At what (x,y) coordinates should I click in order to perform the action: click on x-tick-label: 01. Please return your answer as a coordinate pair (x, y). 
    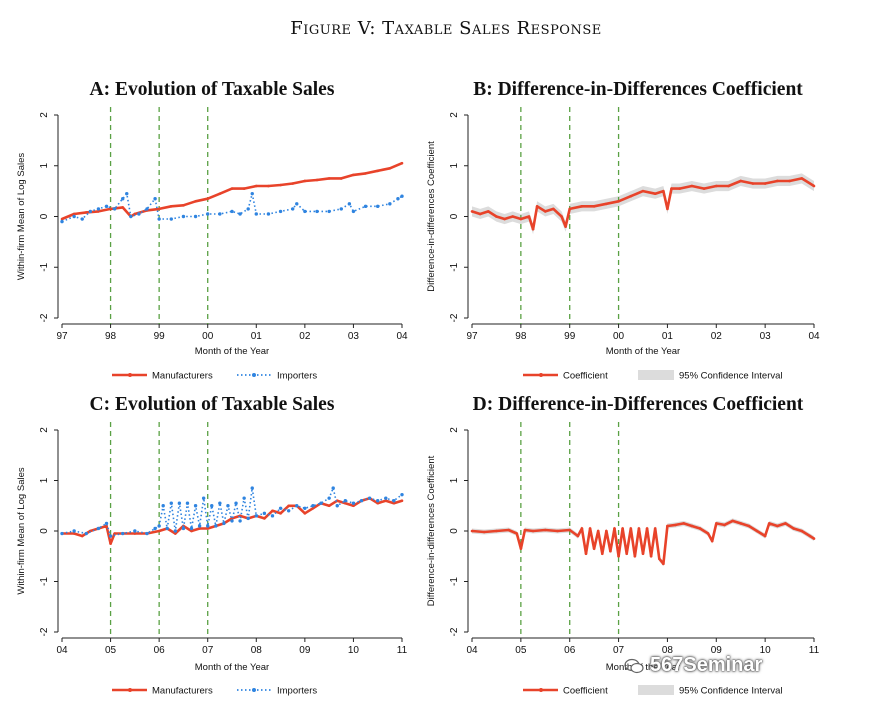
    Looking at the image, I should click on (257, 336).